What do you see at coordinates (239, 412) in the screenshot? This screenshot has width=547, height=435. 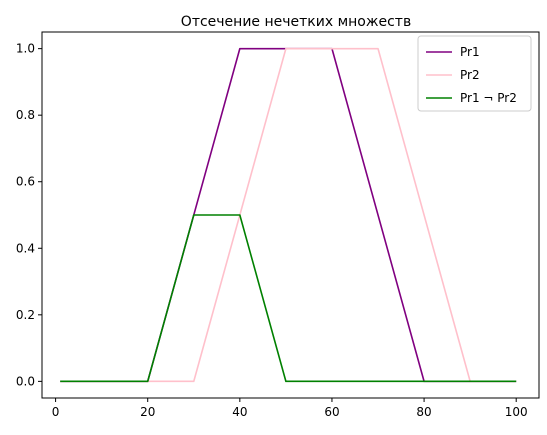 I see `x-tick-label: 40` at bounding box center [239, 412].